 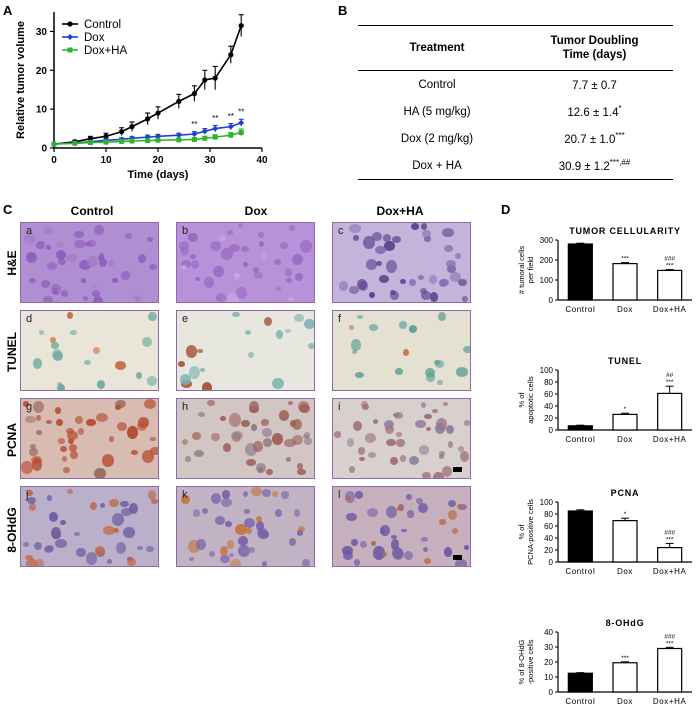 I want to click on bar-category-label: Dox+HA, so click(x=670, y=439).